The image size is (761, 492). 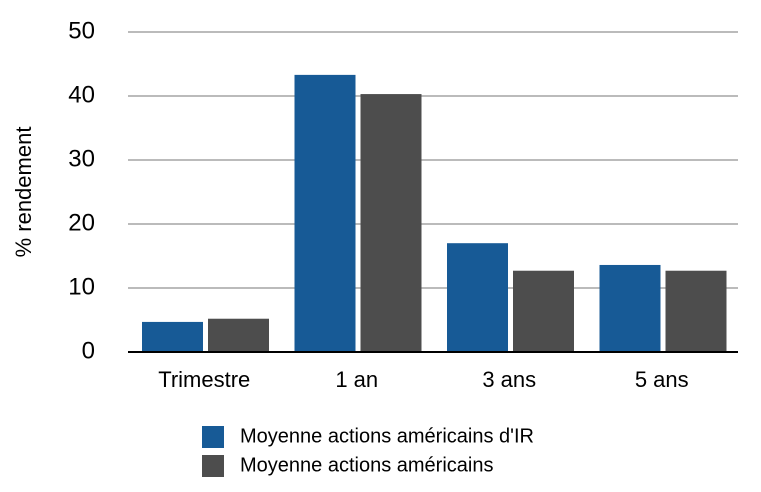 I want to click on y-tick-label: 30, so click(x=81, y=158).